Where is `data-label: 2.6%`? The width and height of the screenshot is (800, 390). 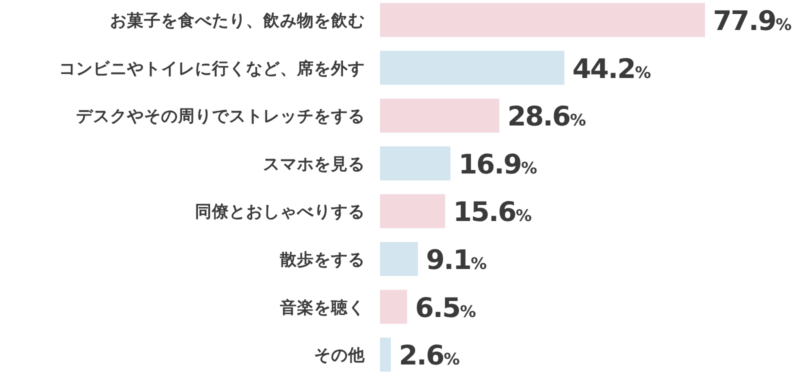
data-label: 2.6% is located at coordinates (429, 356).